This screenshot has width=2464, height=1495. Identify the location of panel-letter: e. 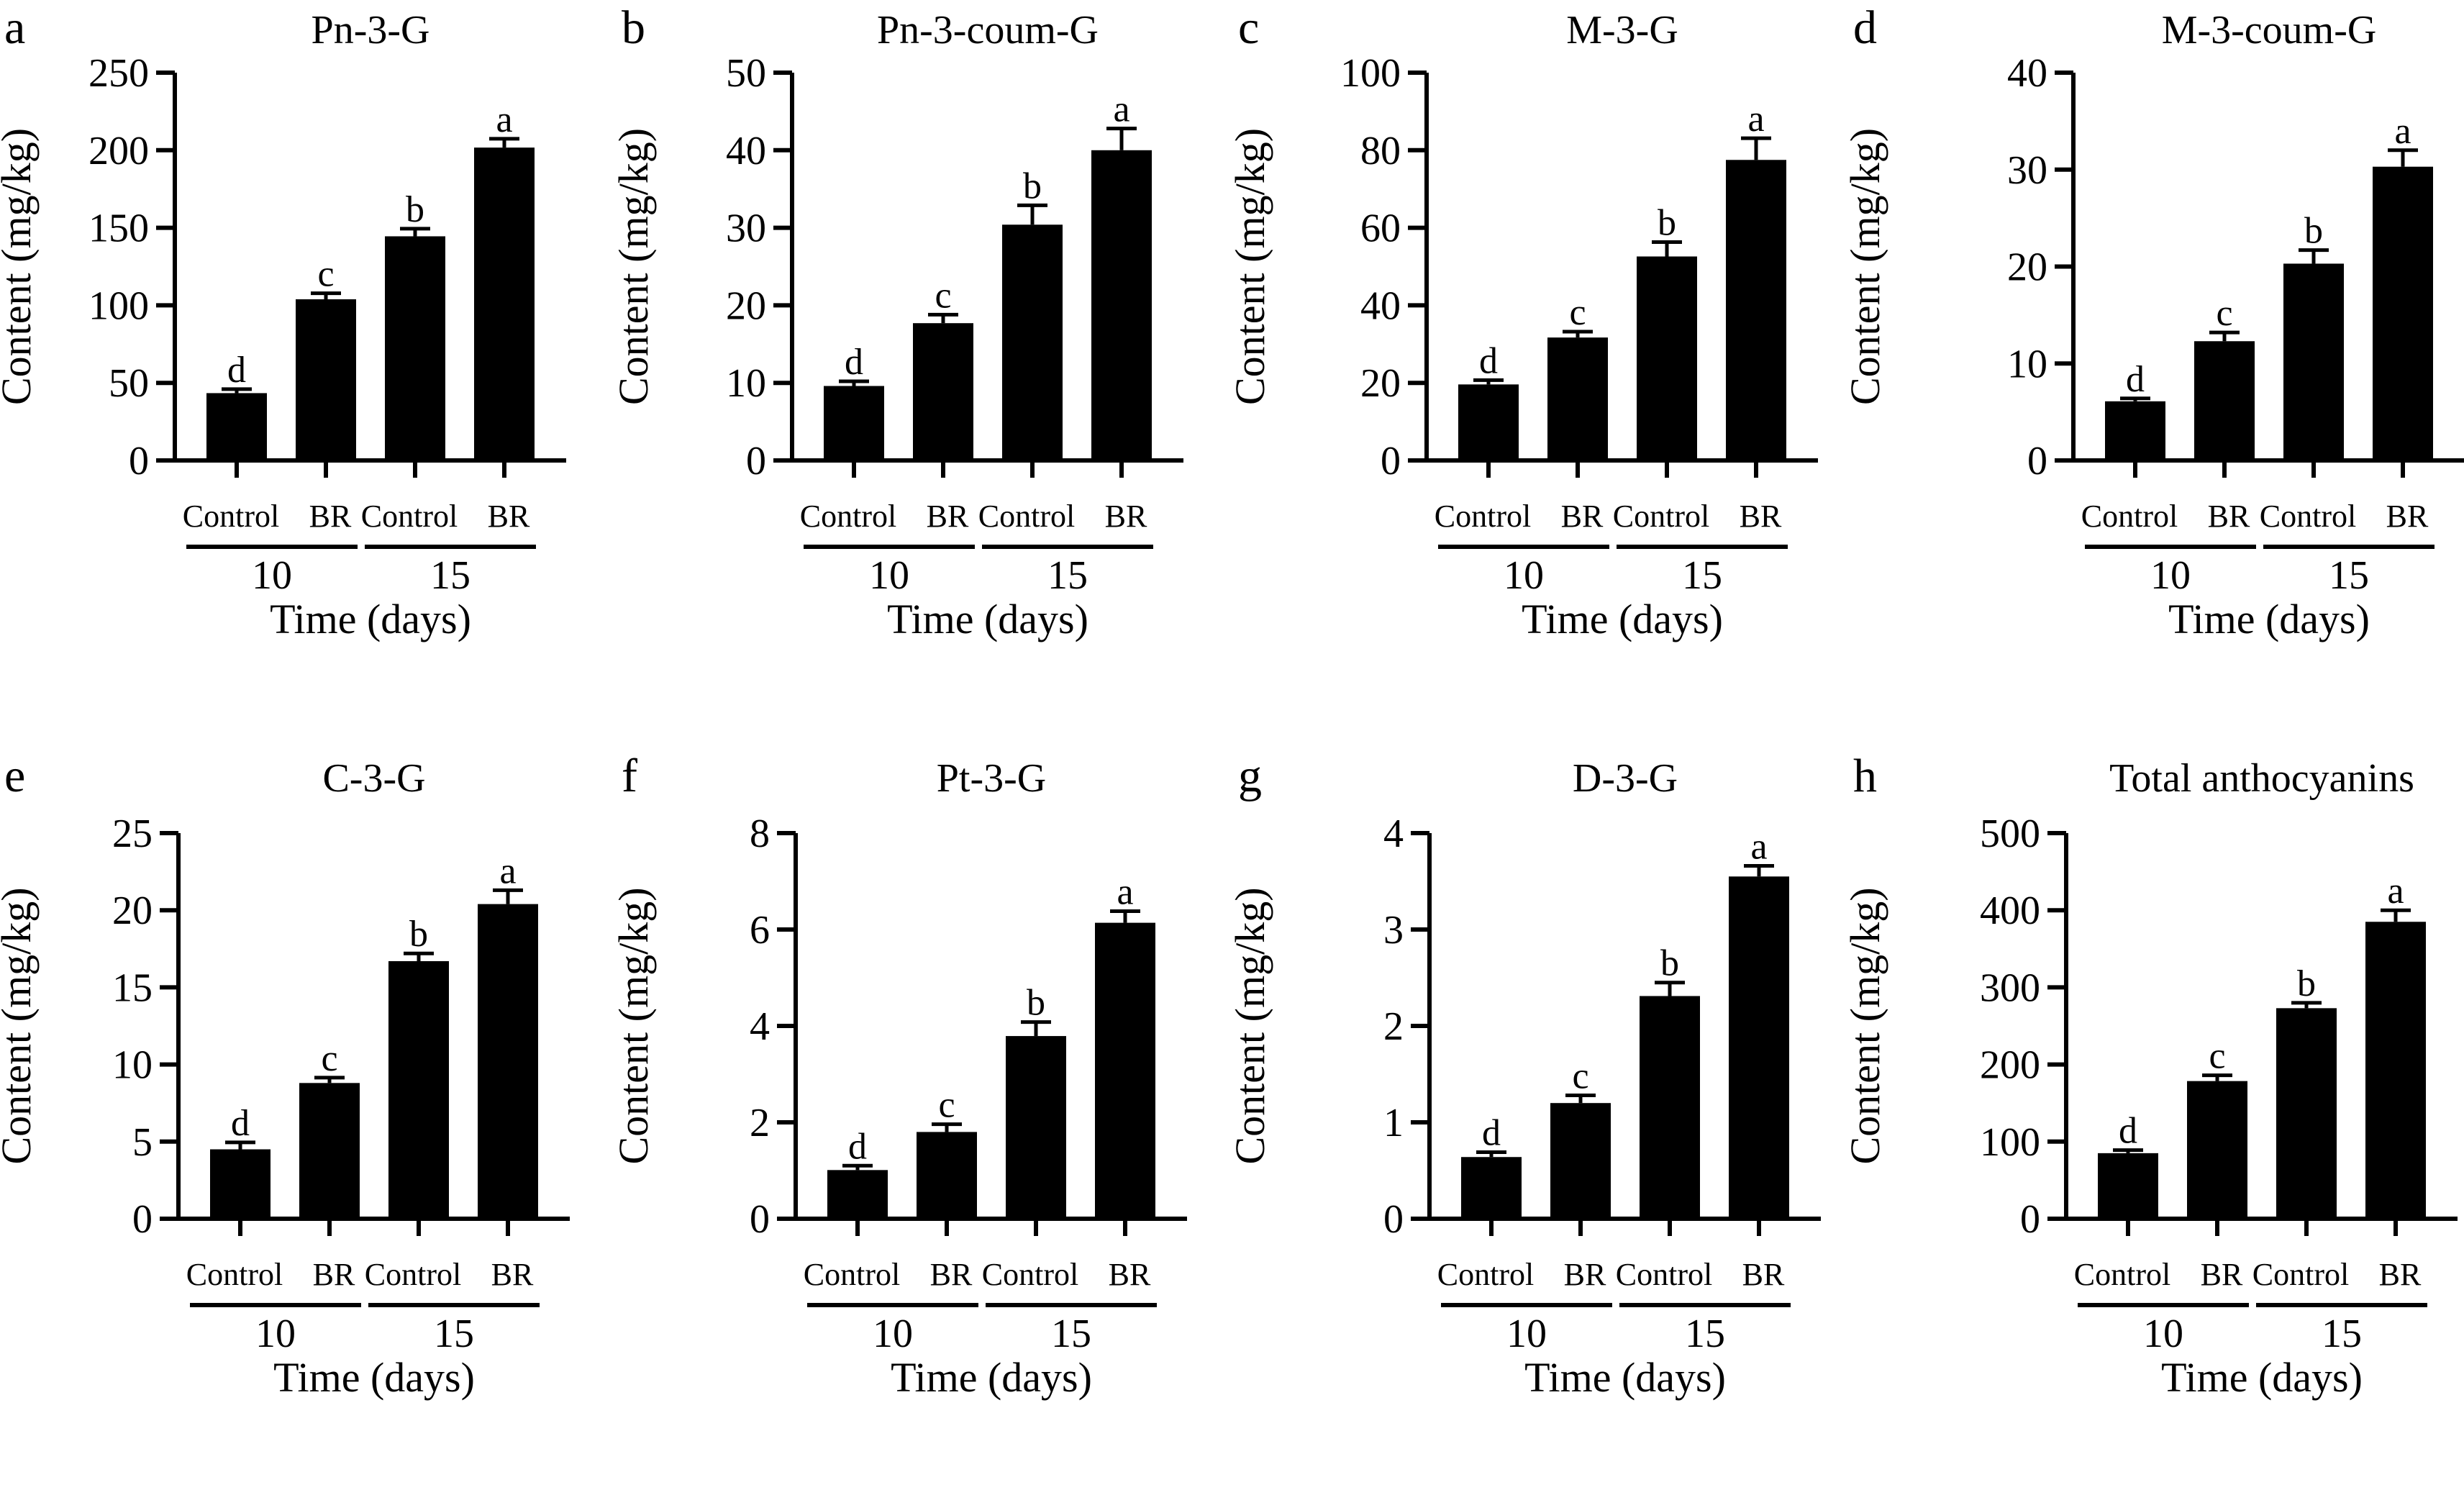
(14, 776).